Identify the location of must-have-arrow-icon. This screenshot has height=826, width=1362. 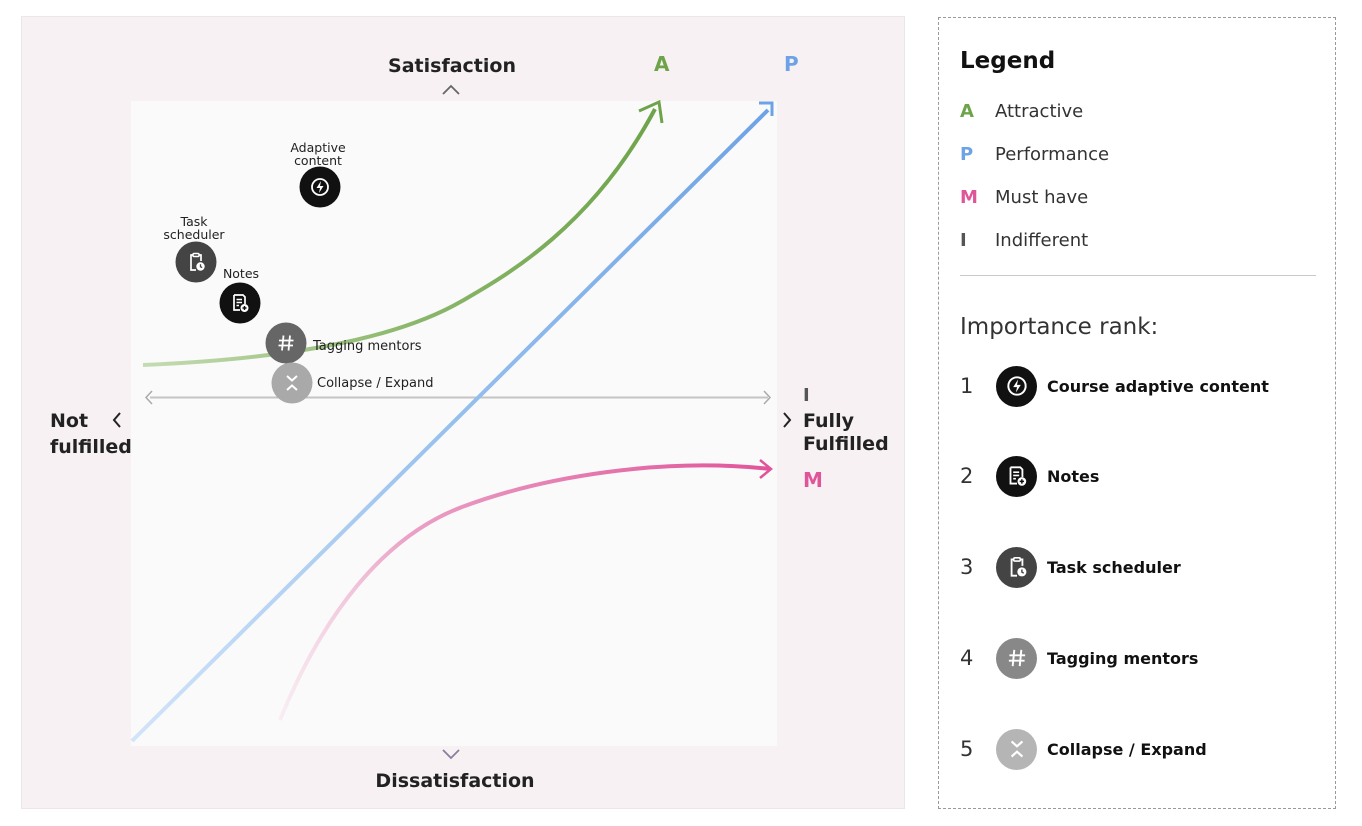
(766, 469).